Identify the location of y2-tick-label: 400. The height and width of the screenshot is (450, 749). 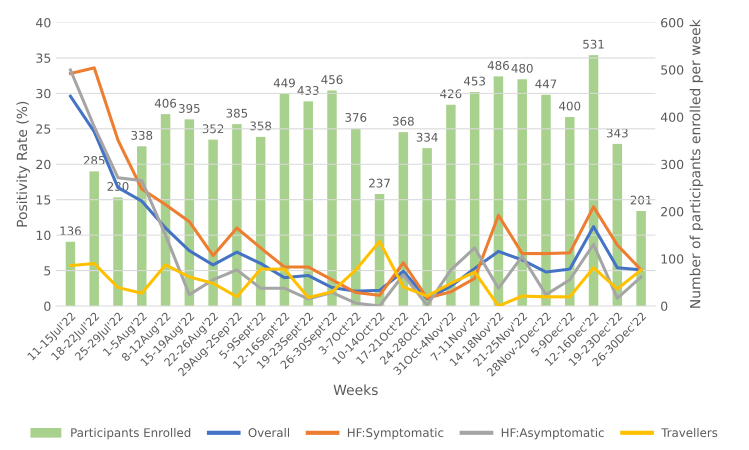
(672, 117).